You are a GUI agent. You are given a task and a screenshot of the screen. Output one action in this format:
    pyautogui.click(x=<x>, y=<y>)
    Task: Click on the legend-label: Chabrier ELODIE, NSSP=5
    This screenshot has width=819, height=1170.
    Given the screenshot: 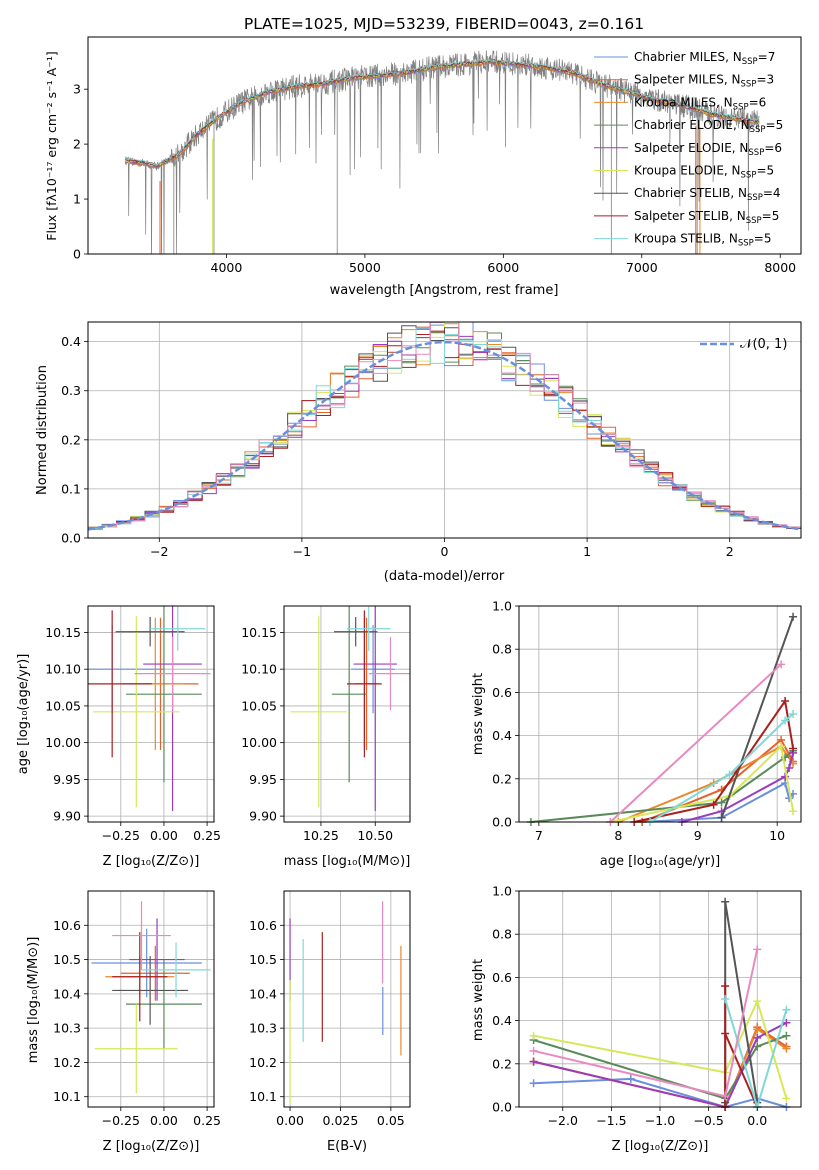 What is the action you would take?
    pyautogui.click(x=708, y=126)
    